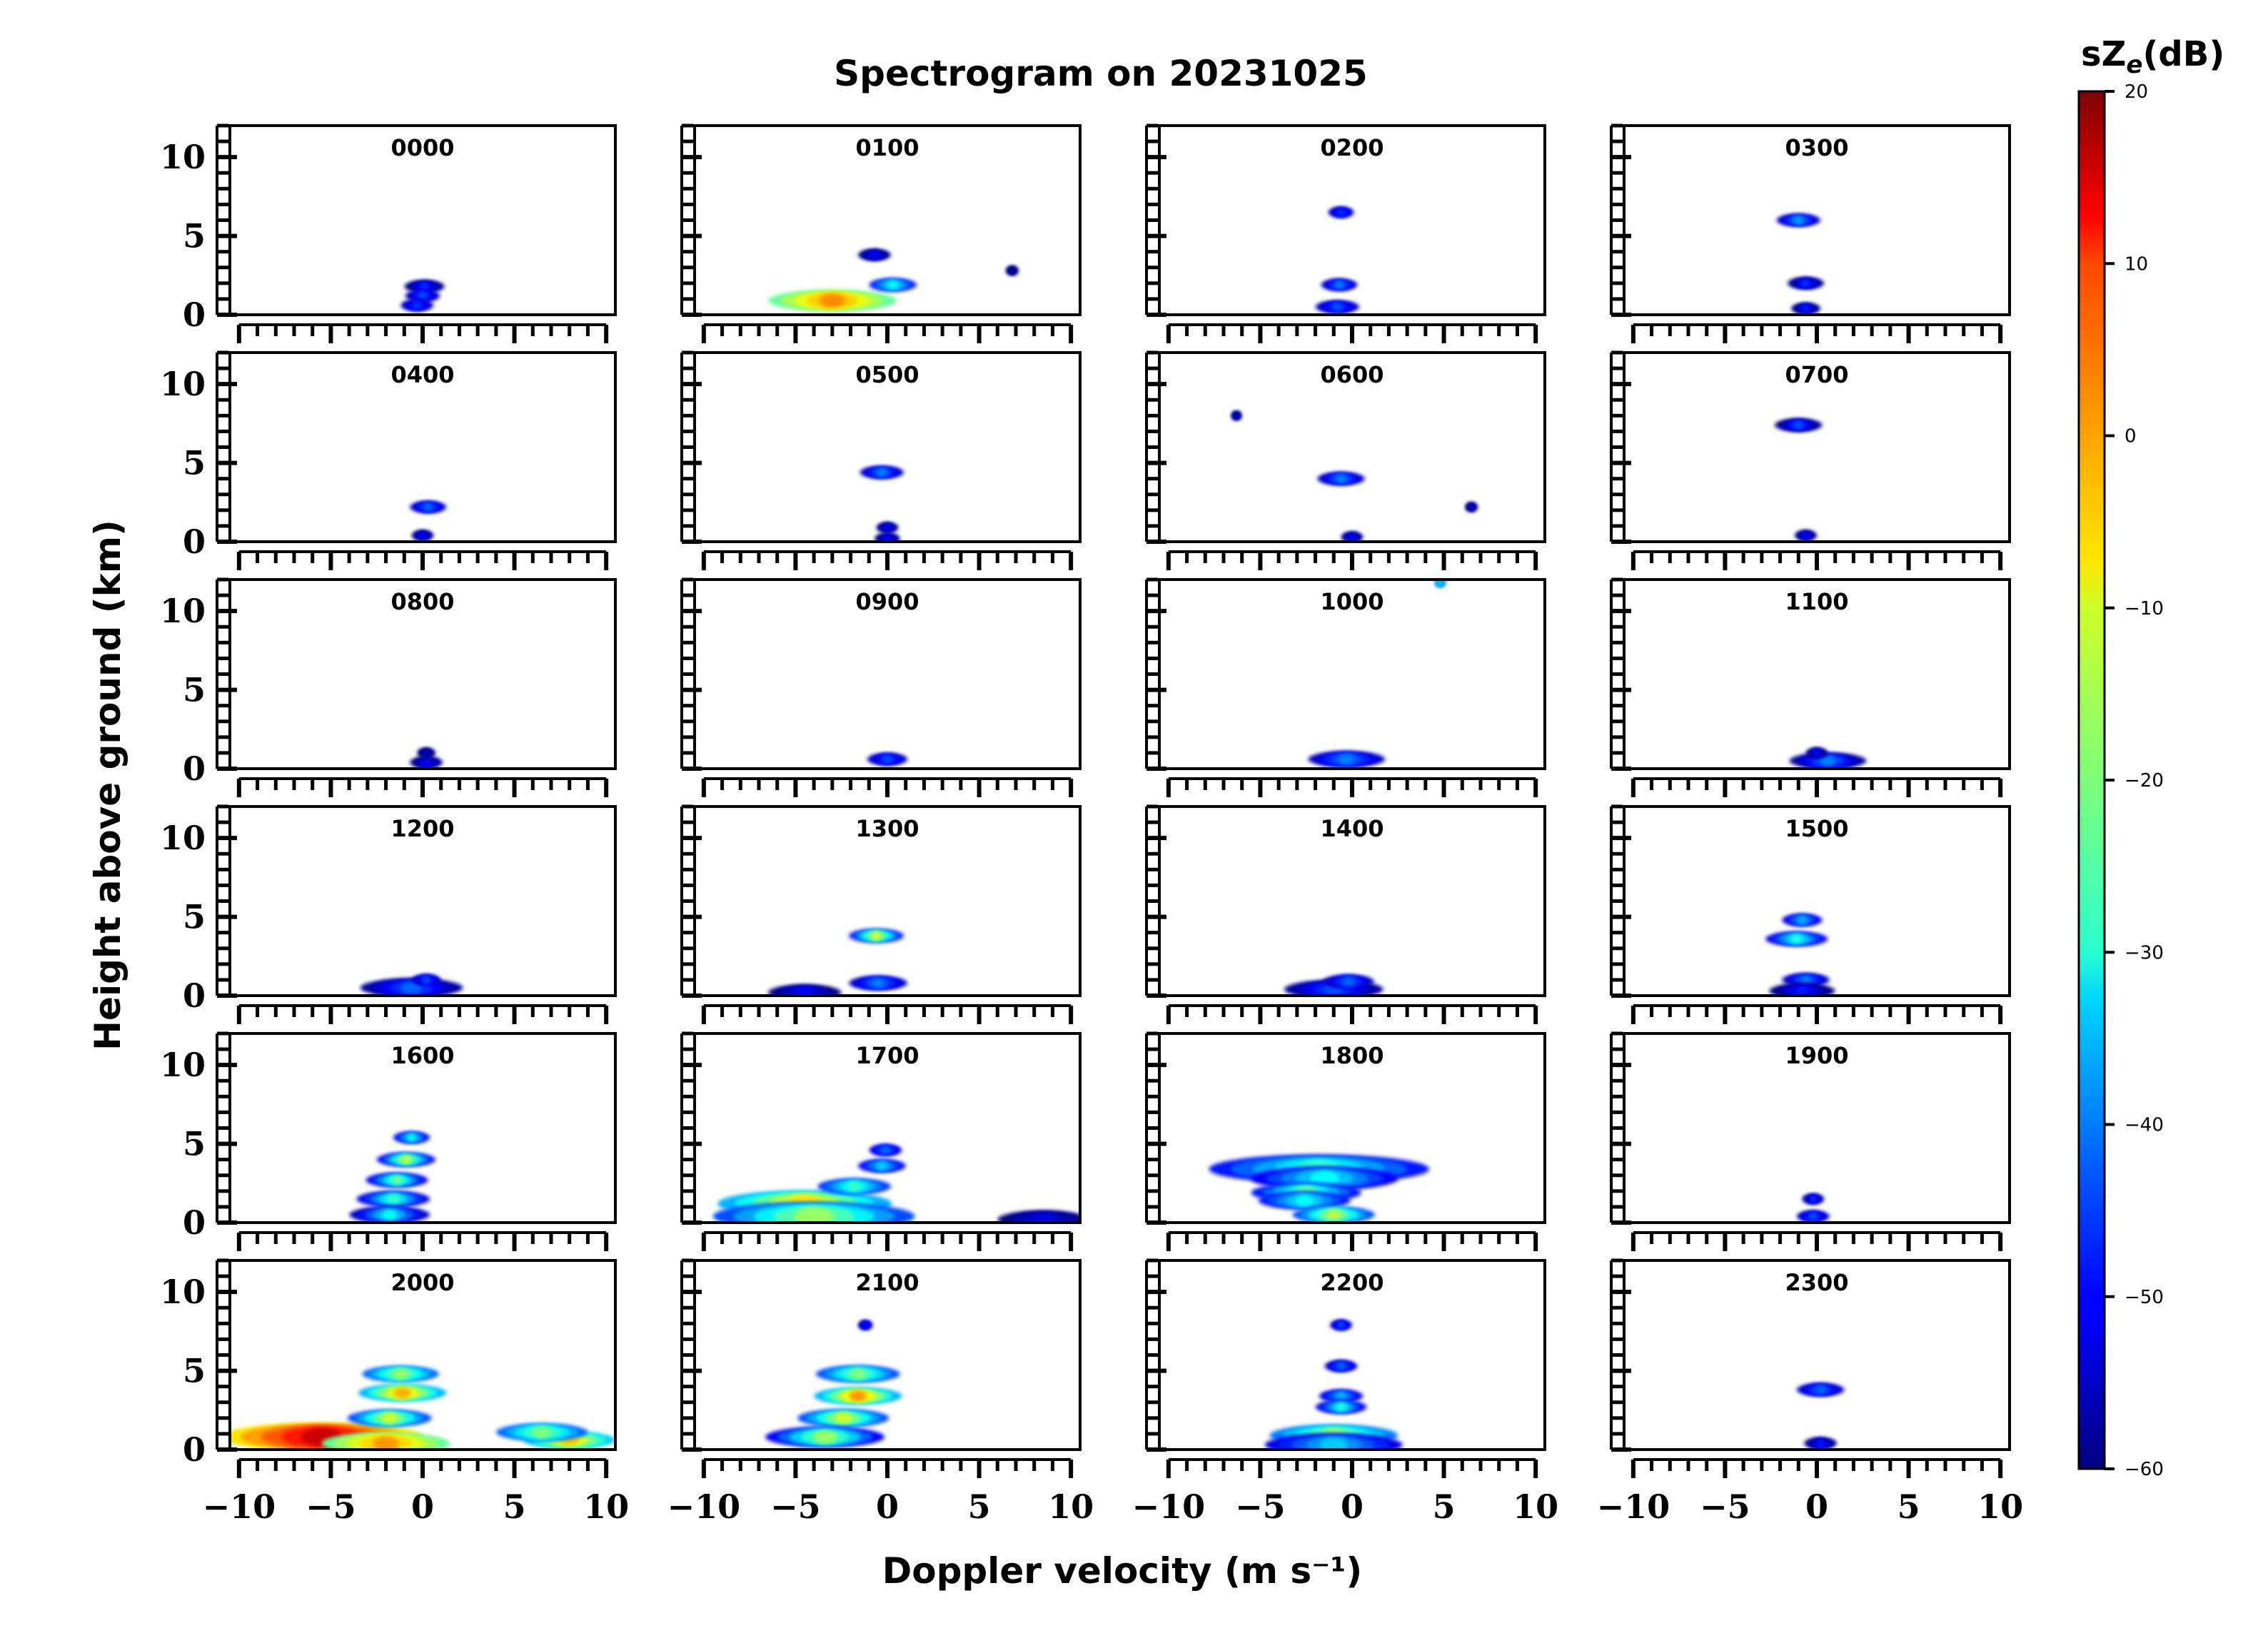 This screenshot has width=2268, height=1628. I want to click on colorbar-gradient, so click(2091, 780).